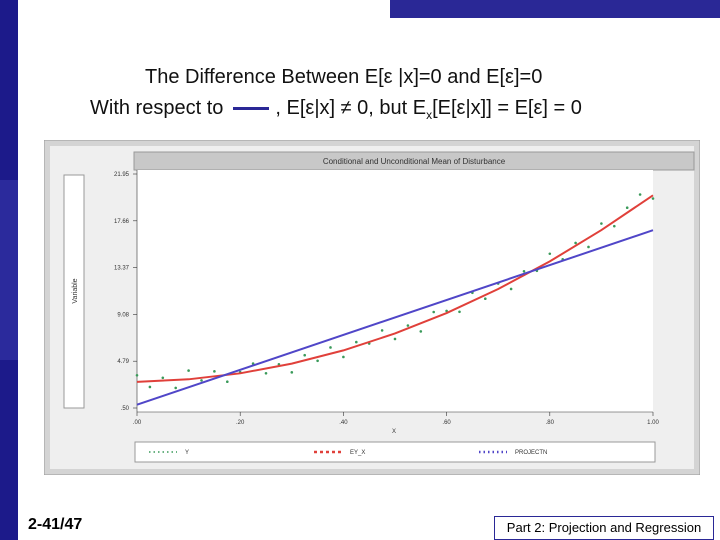 Image resolution: width=720 pixels, height=540 pixels. What do you see at coordinates (187, 453) in the screenshot?
I see `legend-label: Y` at bounding box center [187, 453].